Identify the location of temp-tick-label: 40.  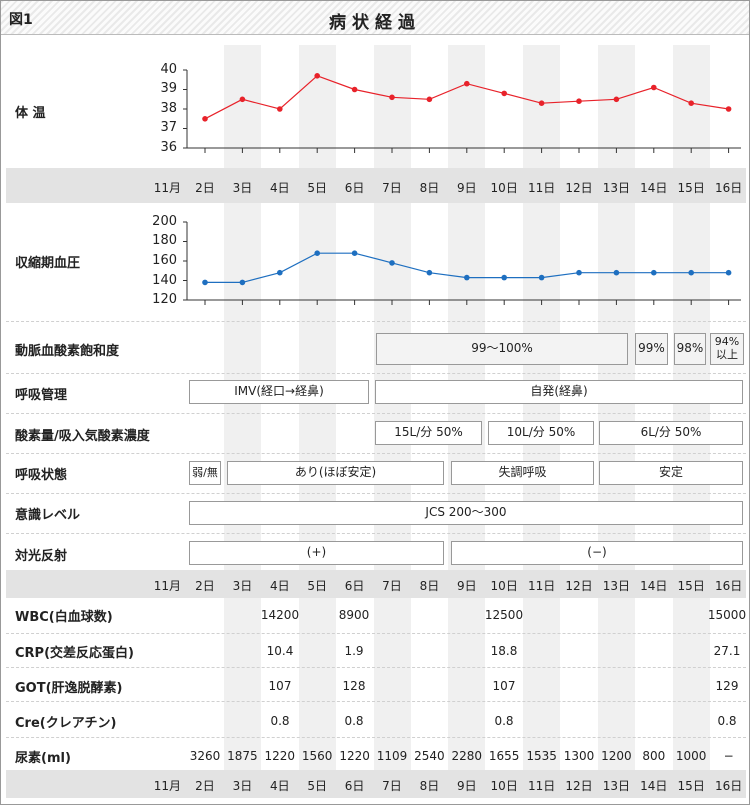
(168, 69).